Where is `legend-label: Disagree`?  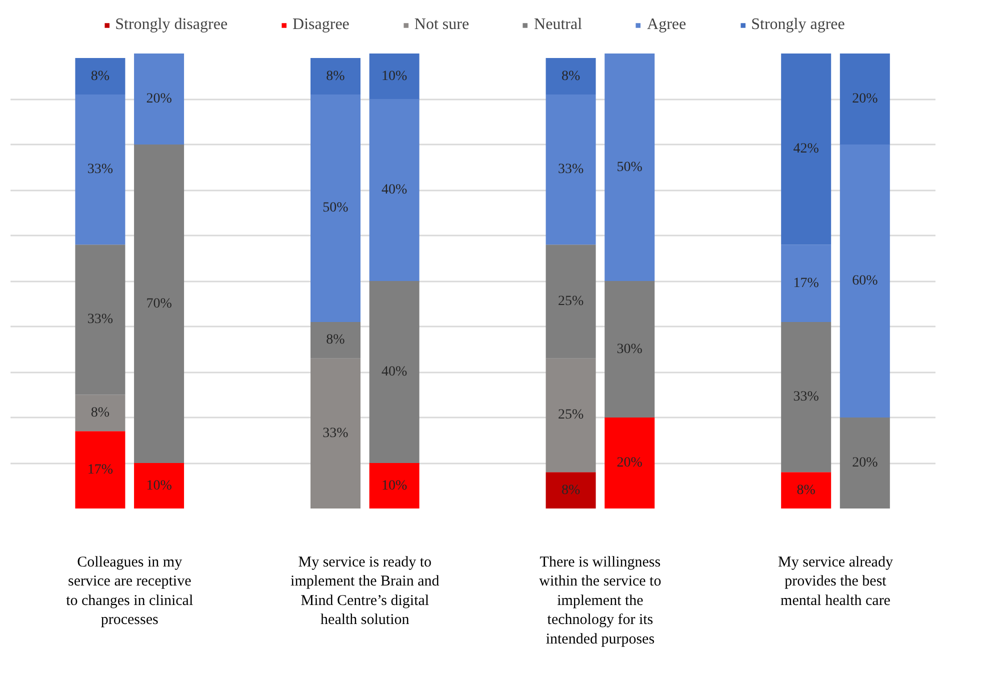 legend-label: Disagree is located at coordinates (321, 25).